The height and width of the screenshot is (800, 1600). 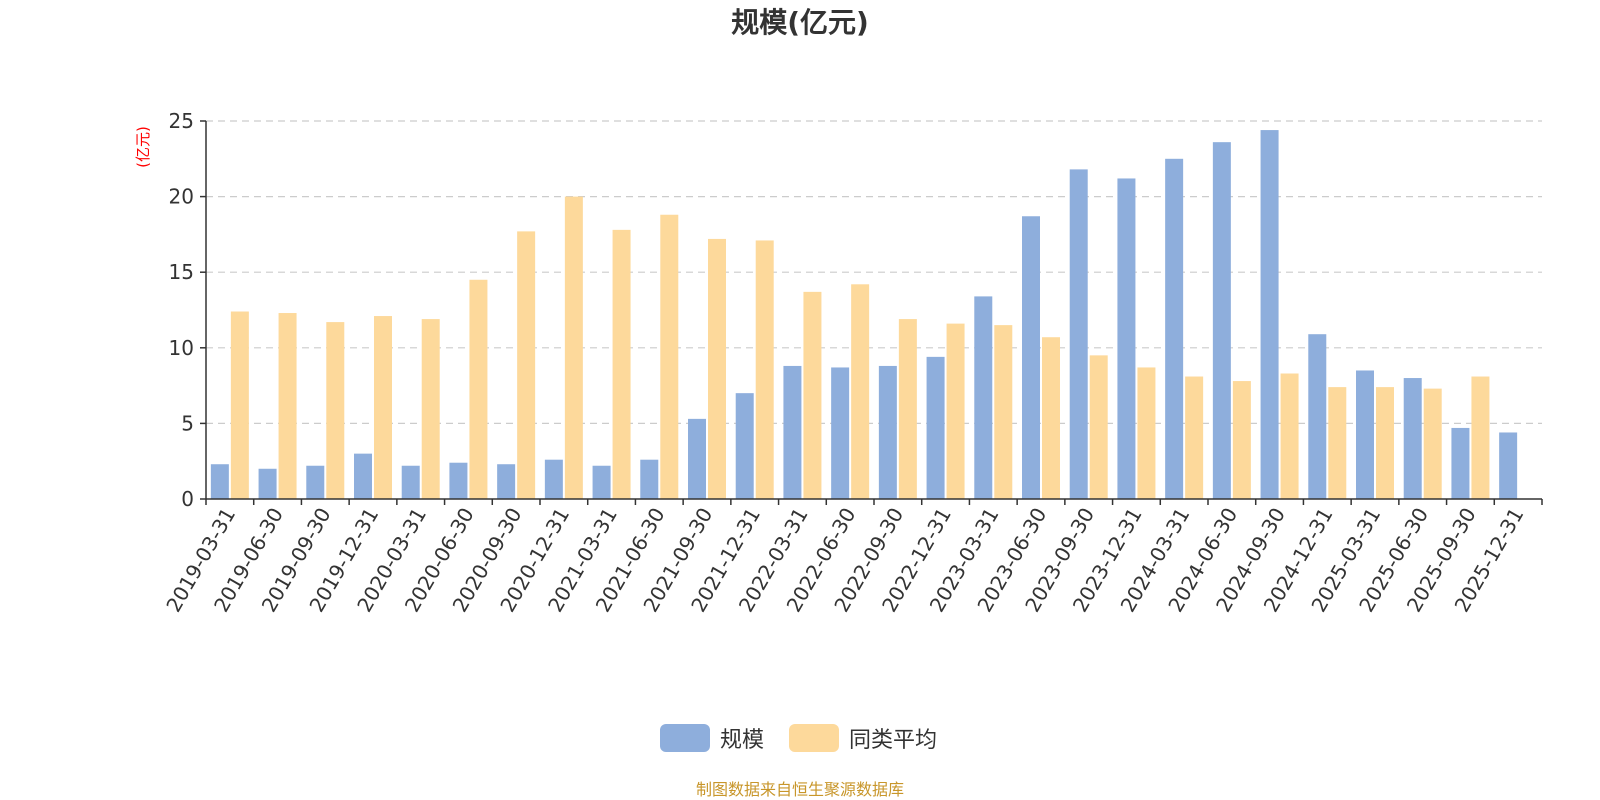 What do you see at coordinates (181, 272) in the screenshot?
I see `y-tick-label: 15` at bounding box center [181, 272].